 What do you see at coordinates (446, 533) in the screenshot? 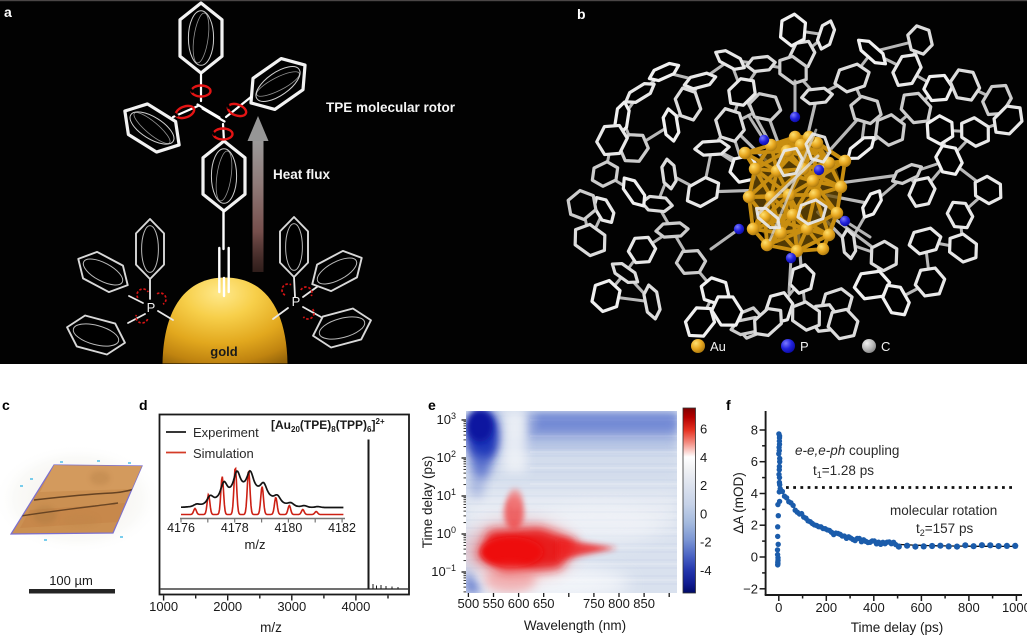
I see `svg-text: 10⁰` at bounding box center [446, 533].